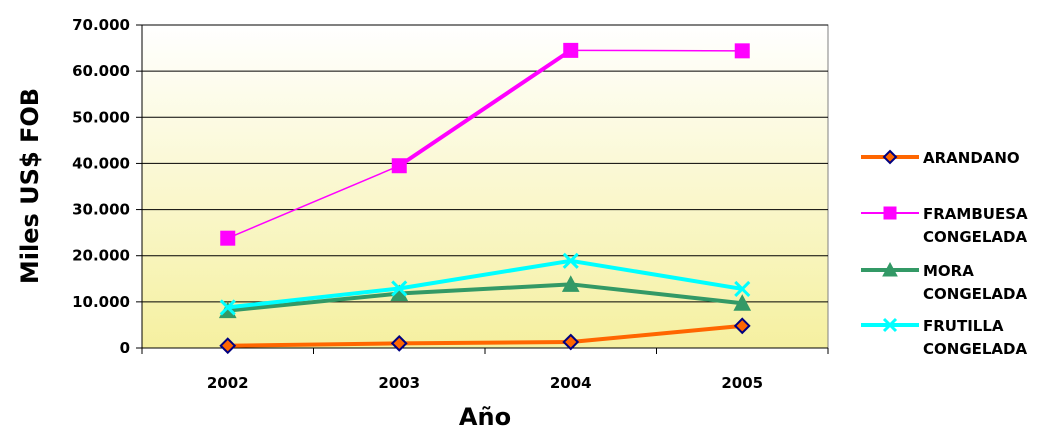  What do you see at coordinates (101, 163) in the screenshot?
I see `y-tick-label: 40.000` at bounding box center [101, 163].